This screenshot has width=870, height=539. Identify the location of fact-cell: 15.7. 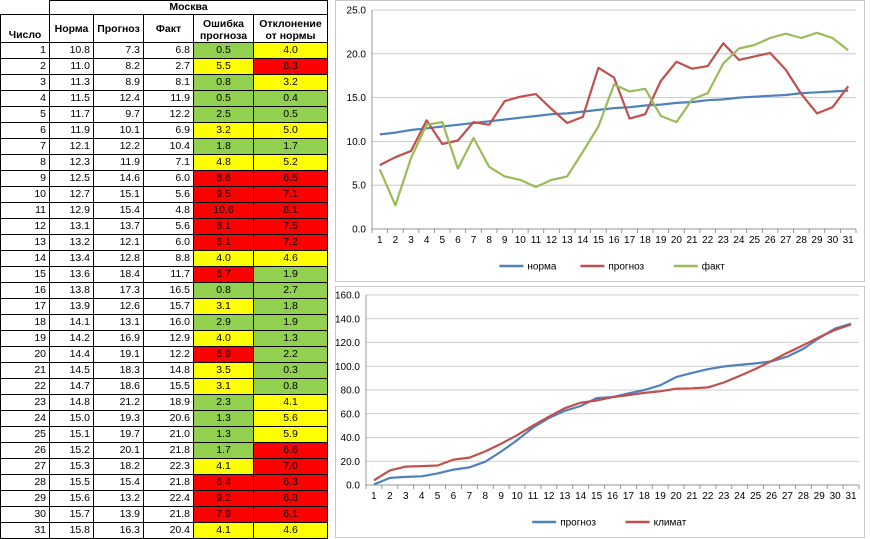
(168, 306).